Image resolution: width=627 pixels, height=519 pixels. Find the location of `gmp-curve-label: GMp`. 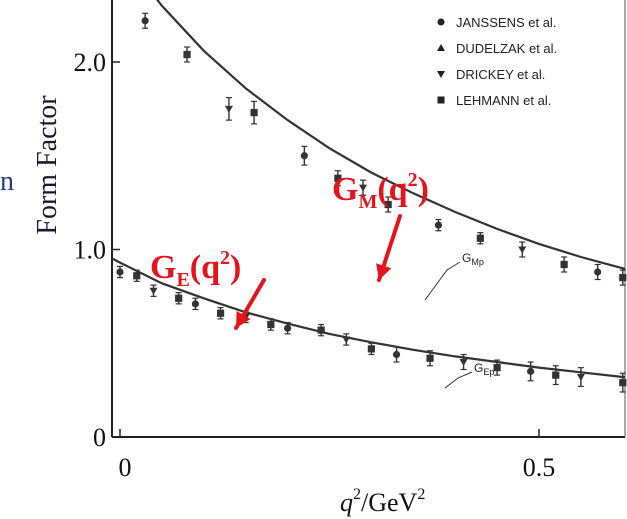

gmp-curve-label: GMp is located at coordinates (473, 259).